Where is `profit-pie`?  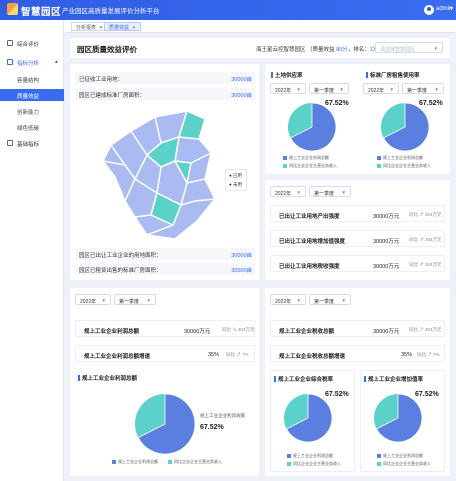
profit-pie is located at coordinates (165, 424).